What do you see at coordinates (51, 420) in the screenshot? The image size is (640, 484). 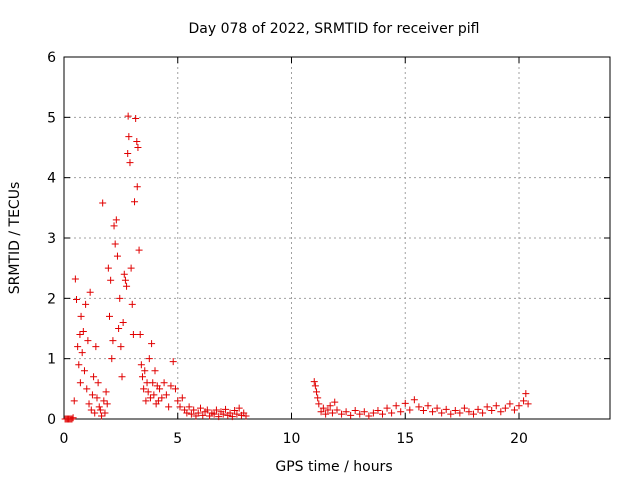 I see `y-tick-label: 0` at bounding box center [51, 420].